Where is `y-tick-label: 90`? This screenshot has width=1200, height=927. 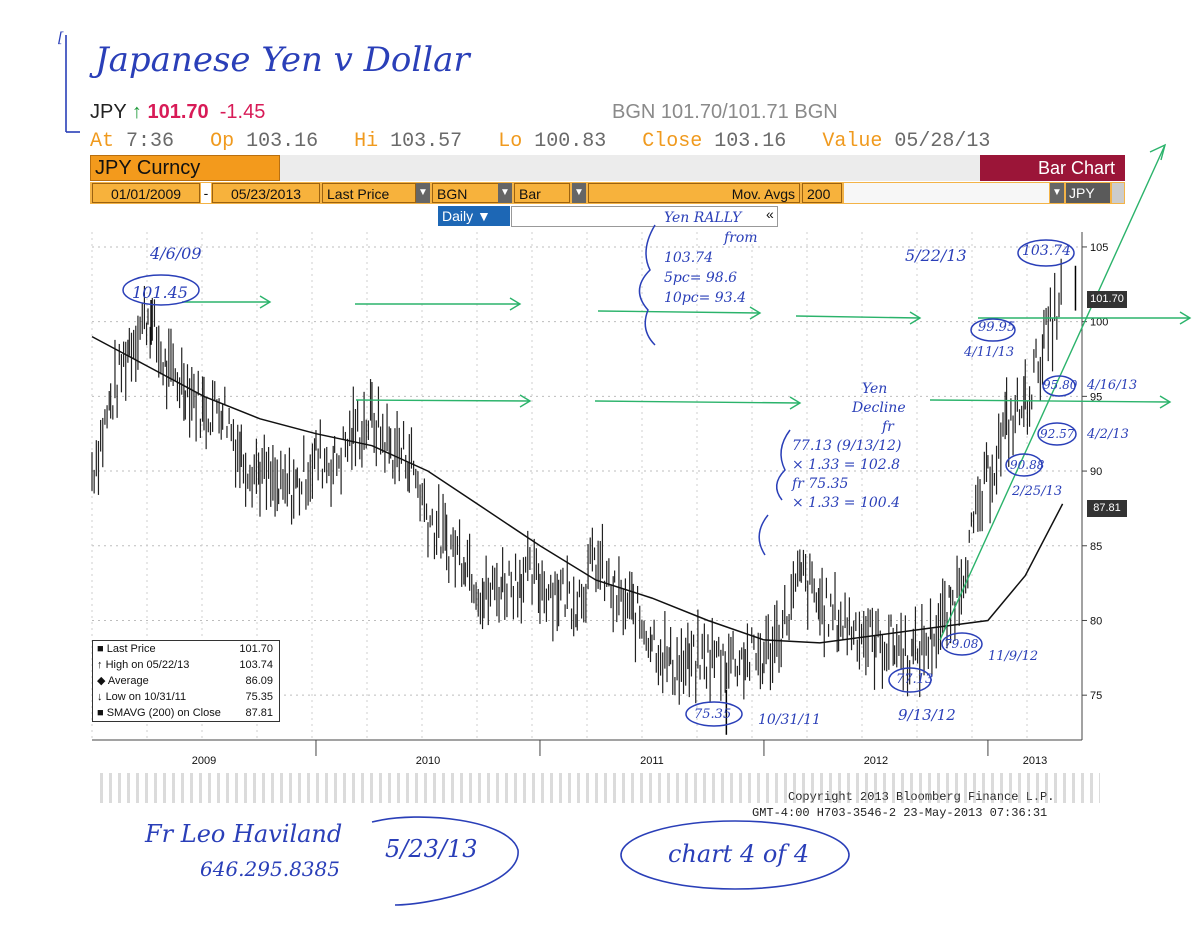 y-tick-label: 90 is located at coordinates (1096, 472).